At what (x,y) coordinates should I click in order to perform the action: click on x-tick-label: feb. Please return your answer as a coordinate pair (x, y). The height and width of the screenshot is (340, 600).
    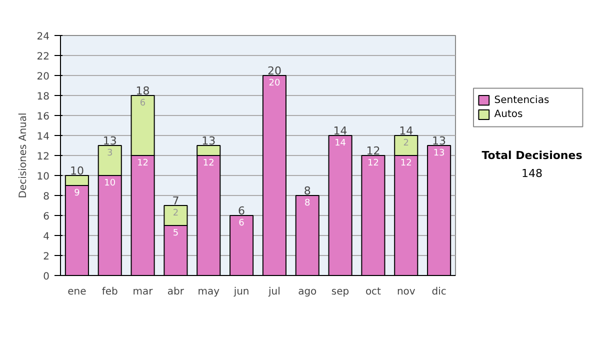
    Looking at the image, I should click on (110, 292).